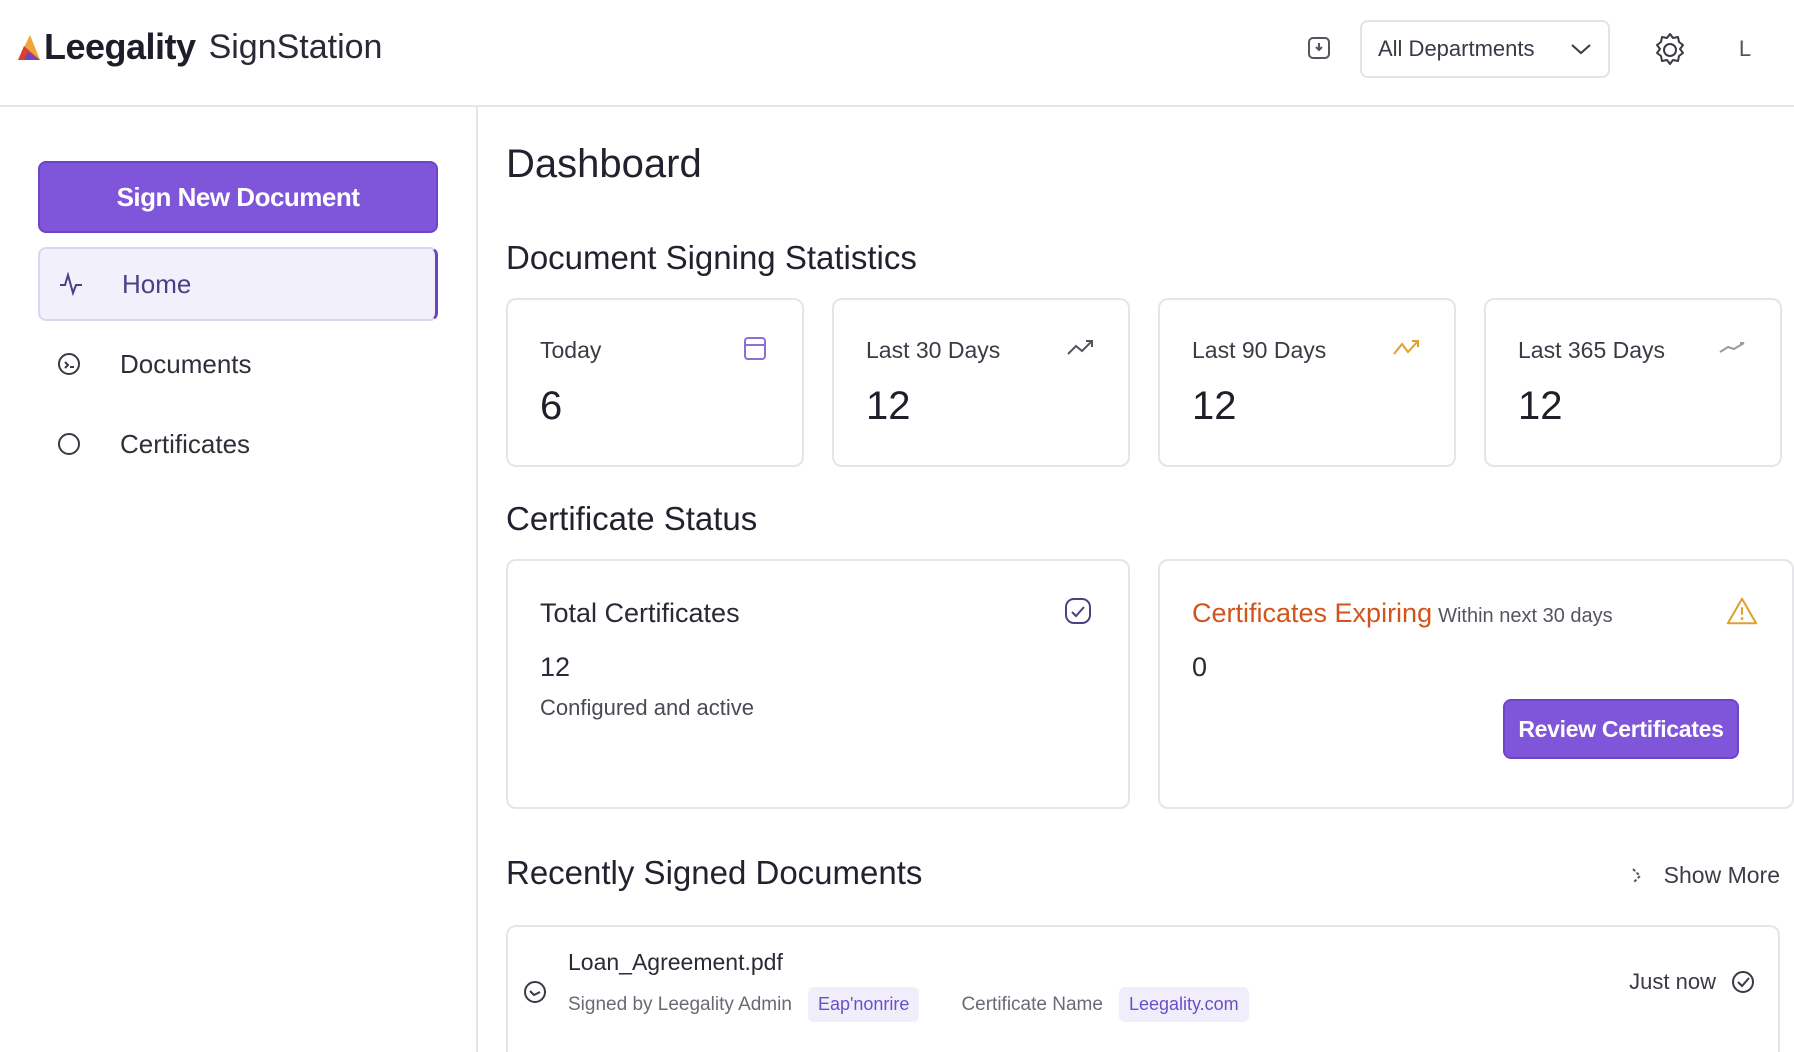 The image size is (1794, 1052). Describe the element at coordinates (647, 707) in the screenshot. I see `total-certificates-subtitle: Configured and active` at that location.